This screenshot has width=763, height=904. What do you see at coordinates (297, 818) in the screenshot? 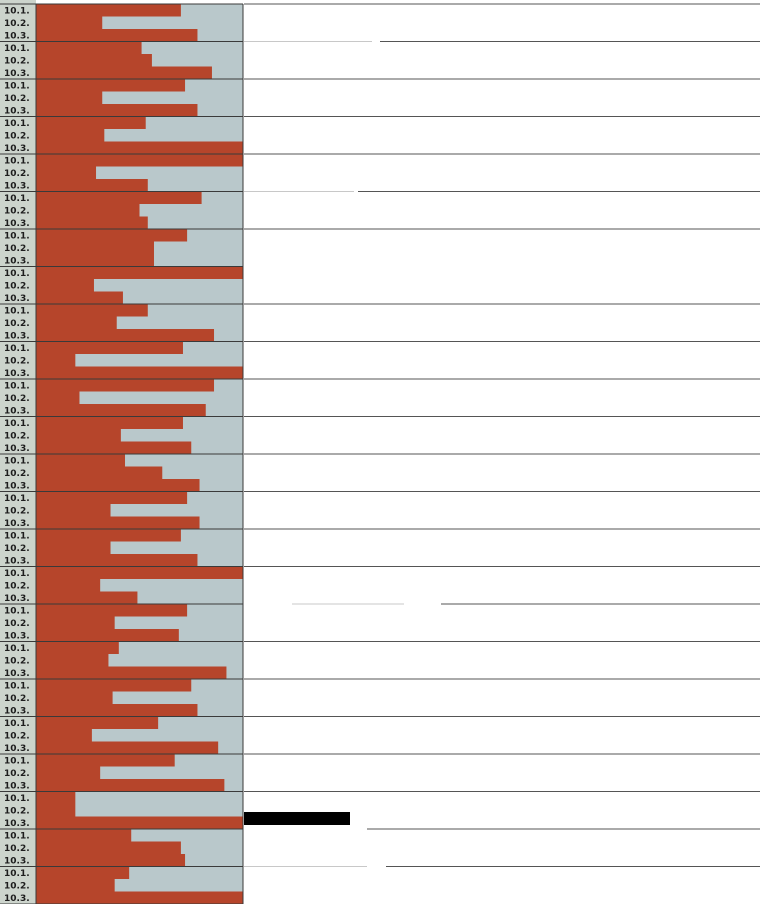
I see `black-redaction-block` at bounding box center [297, 818].